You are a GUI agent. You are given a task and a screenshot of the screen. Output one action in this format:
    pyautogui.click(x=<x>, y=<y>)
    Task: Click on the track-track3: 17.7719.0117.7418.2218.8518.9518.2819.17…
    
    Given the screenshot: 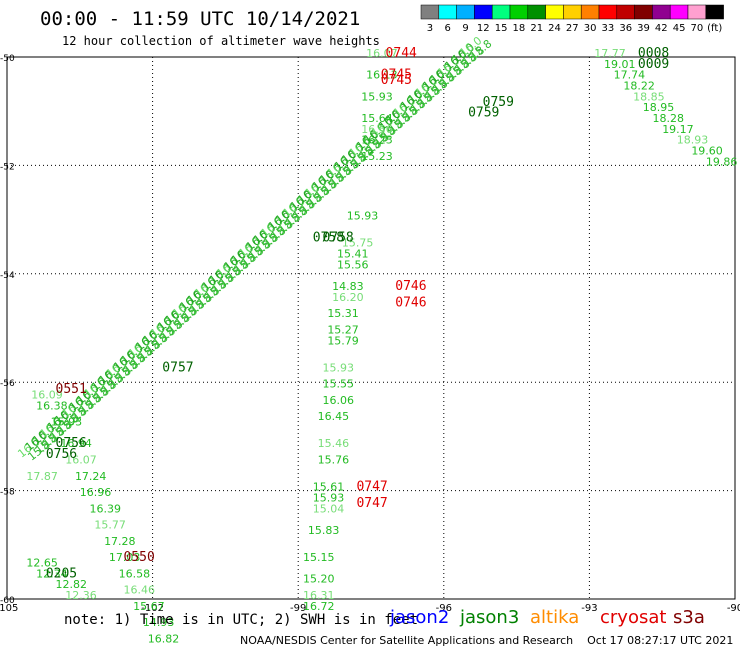 What is the action you would take?
    pyautogui.click(x=665, y=107)
    